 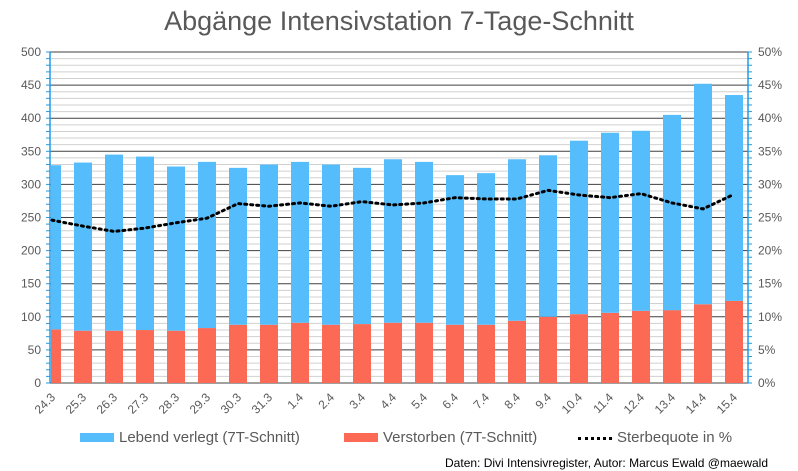 What do you see at coordinates (31, 284) in the screenshot?
I see `y-tick-label: 150` at bounding box center [31, 284].